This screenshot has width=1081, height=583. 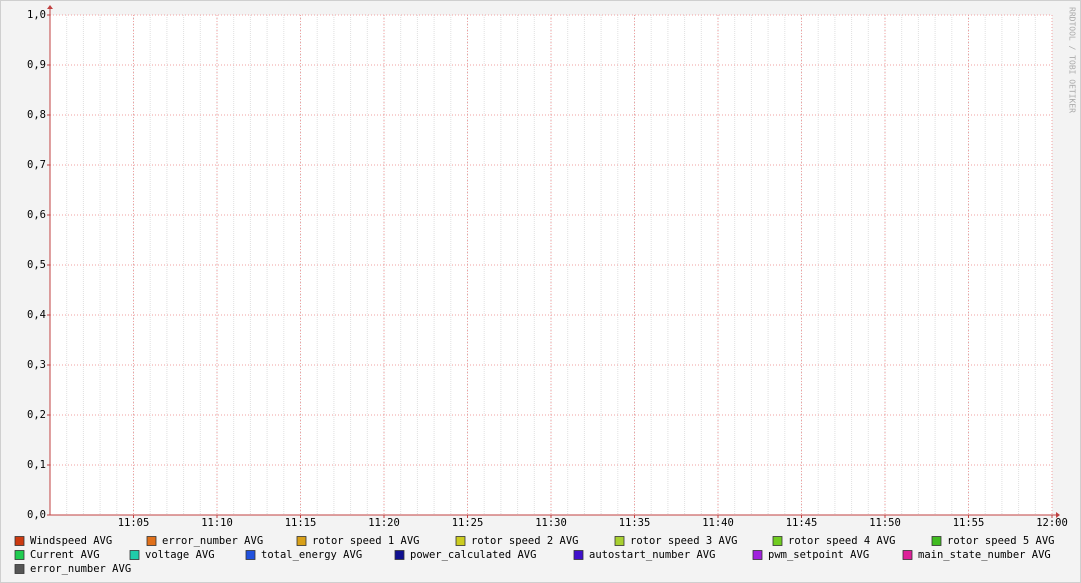 I want to click on y-tick-label: 0,5, so click(x=36, y=265).